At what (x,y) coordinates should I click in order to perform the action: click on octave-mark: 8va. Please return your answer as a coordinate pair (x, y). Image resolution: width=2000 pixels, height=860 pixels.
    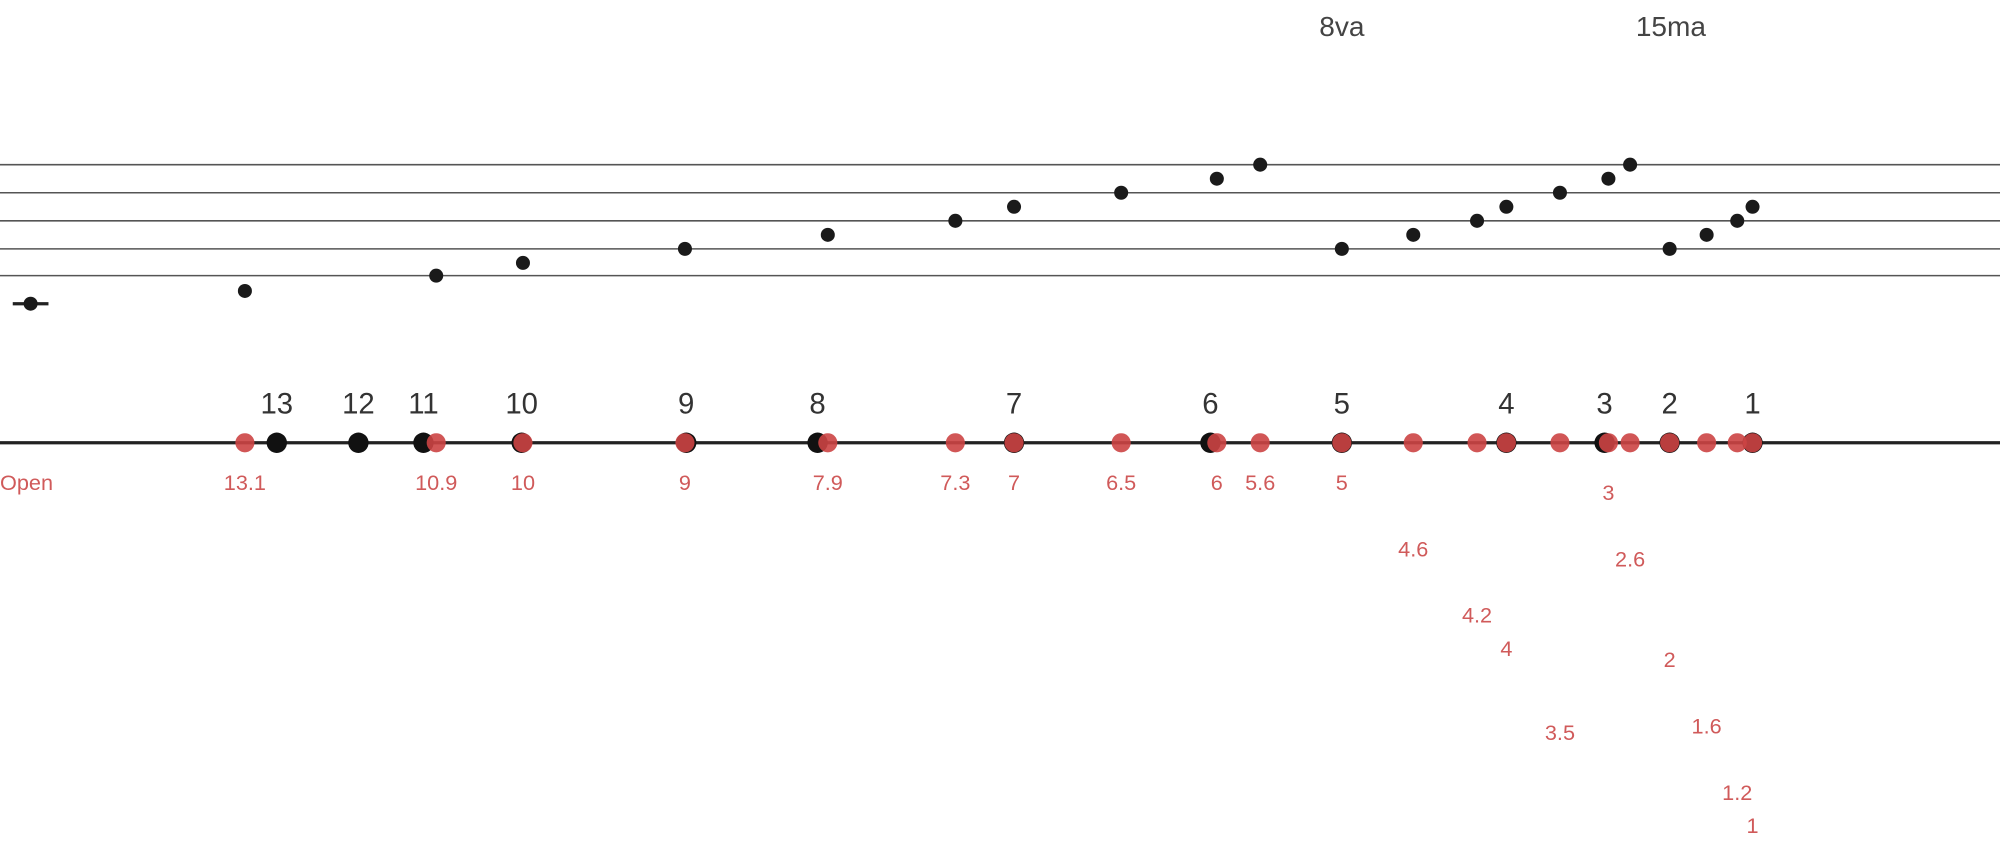
    Looking at the image, I should click on (1342, 26).